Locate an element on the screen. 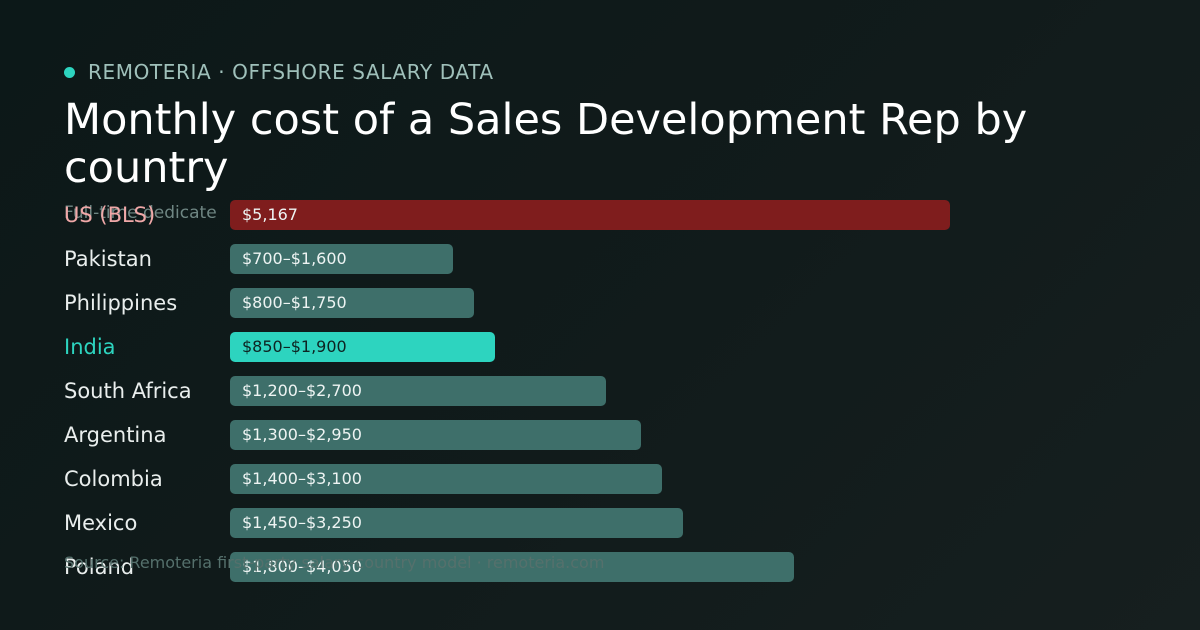  bar-us-bls is located at coordinates (590, 215).